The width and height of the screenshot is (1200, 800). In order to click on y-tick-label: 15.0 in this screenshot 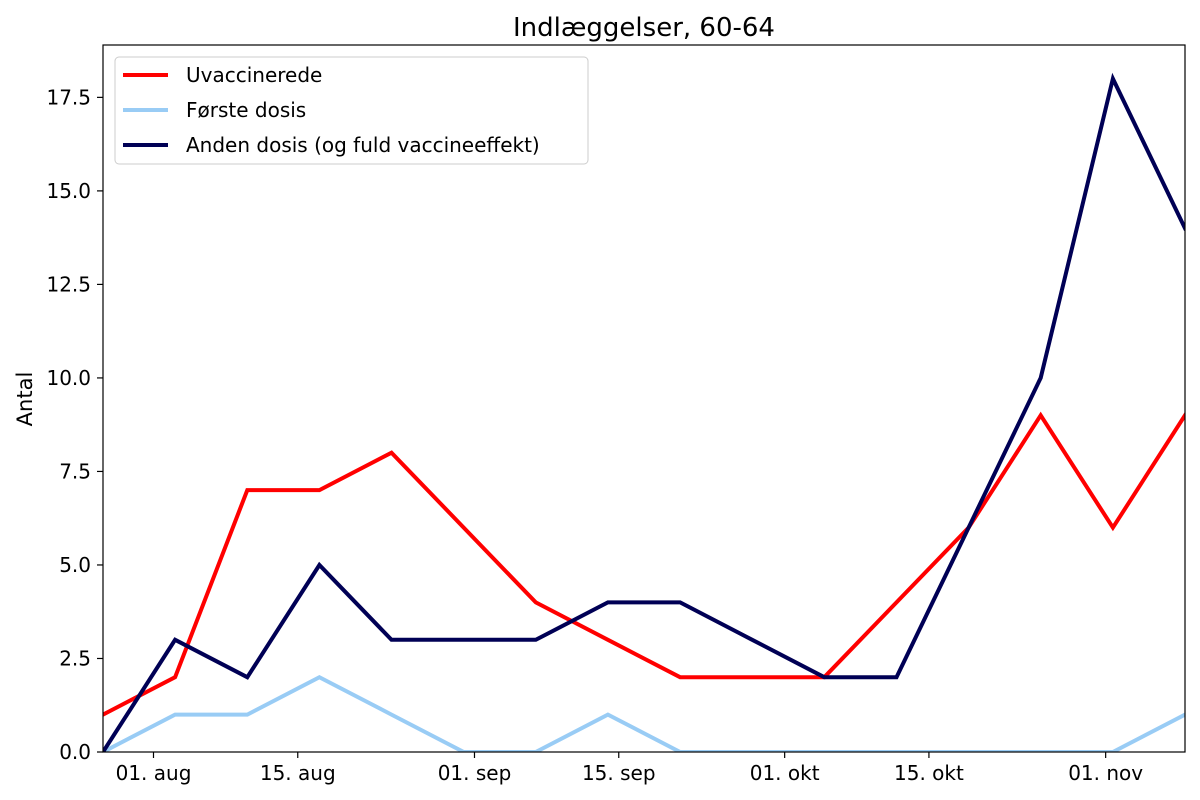, I will do `click(68, 191)`.